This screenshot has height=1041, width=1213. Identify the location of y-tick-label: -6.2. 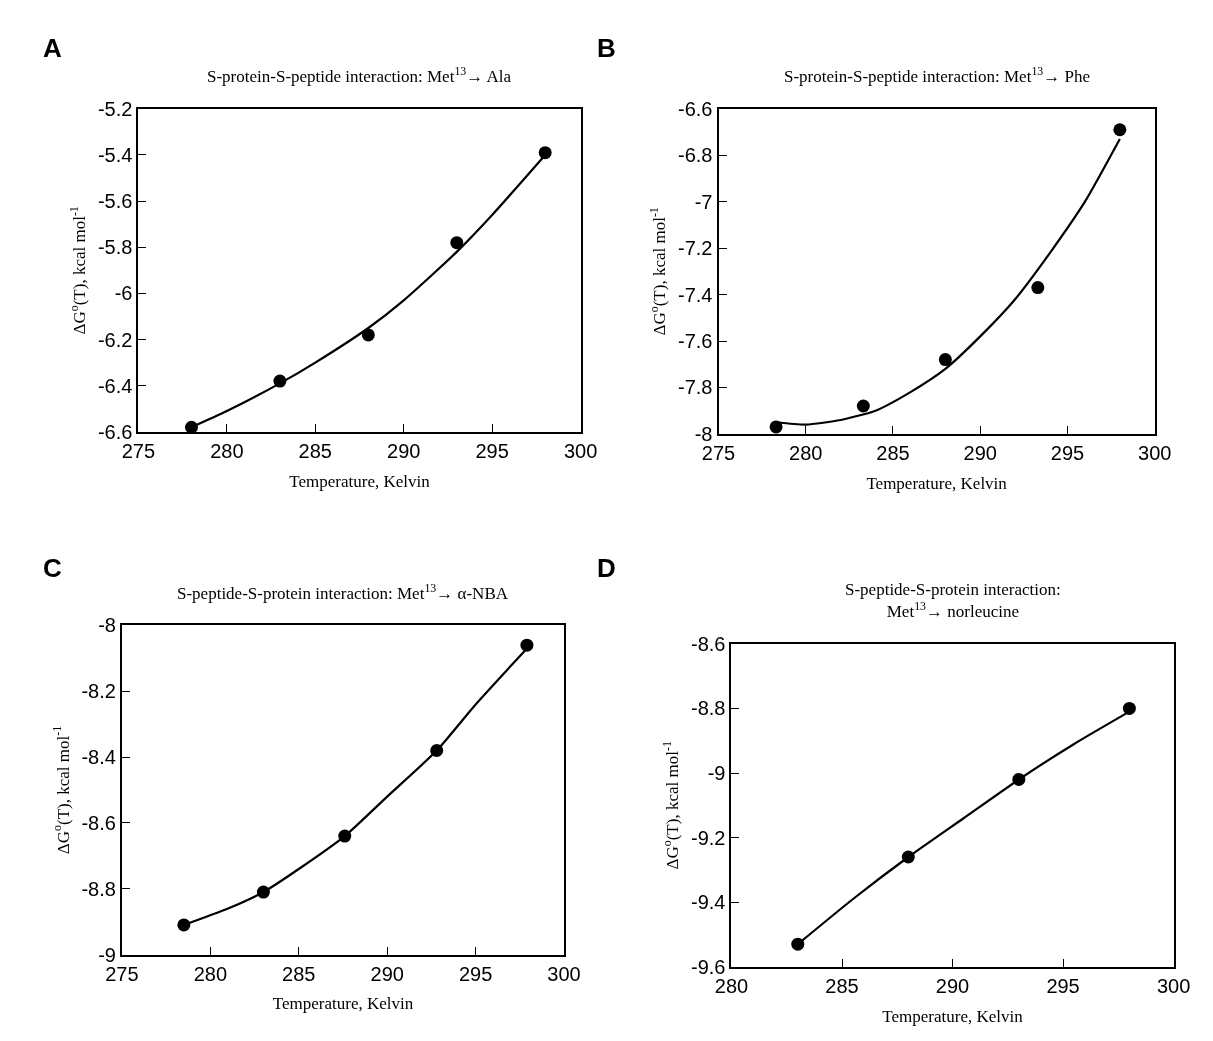
(115, 339).